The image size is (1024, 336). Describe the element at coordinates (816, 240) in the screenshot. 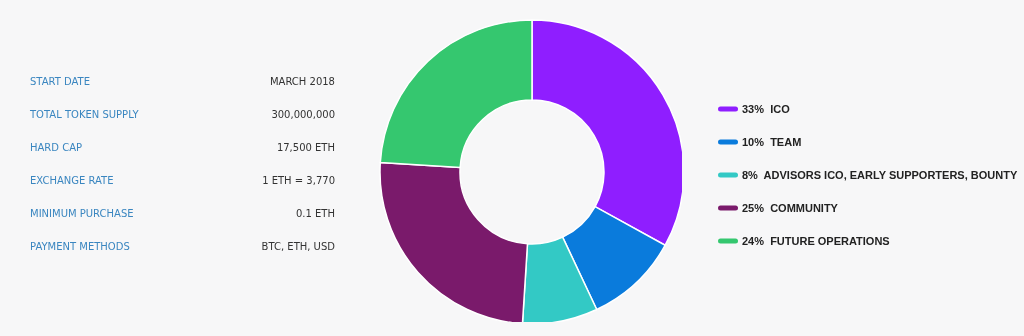

I see `legend-label: 24% FUTURE OPERATIONS` at that location.